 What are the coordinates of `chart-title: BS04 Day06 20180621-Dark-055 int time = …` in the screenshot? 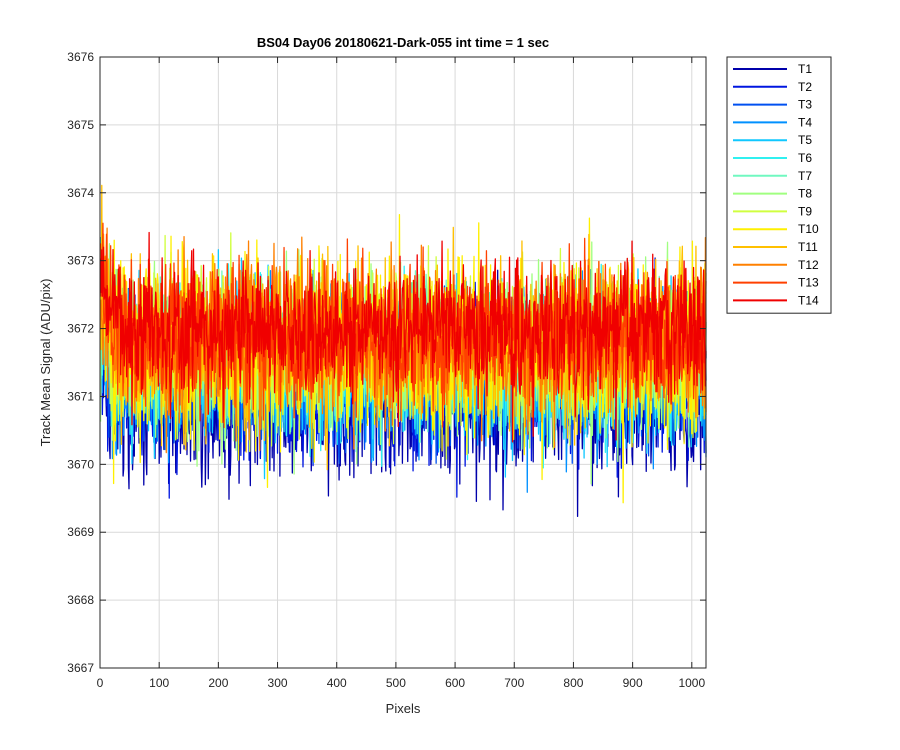 It's located at (403, 42).